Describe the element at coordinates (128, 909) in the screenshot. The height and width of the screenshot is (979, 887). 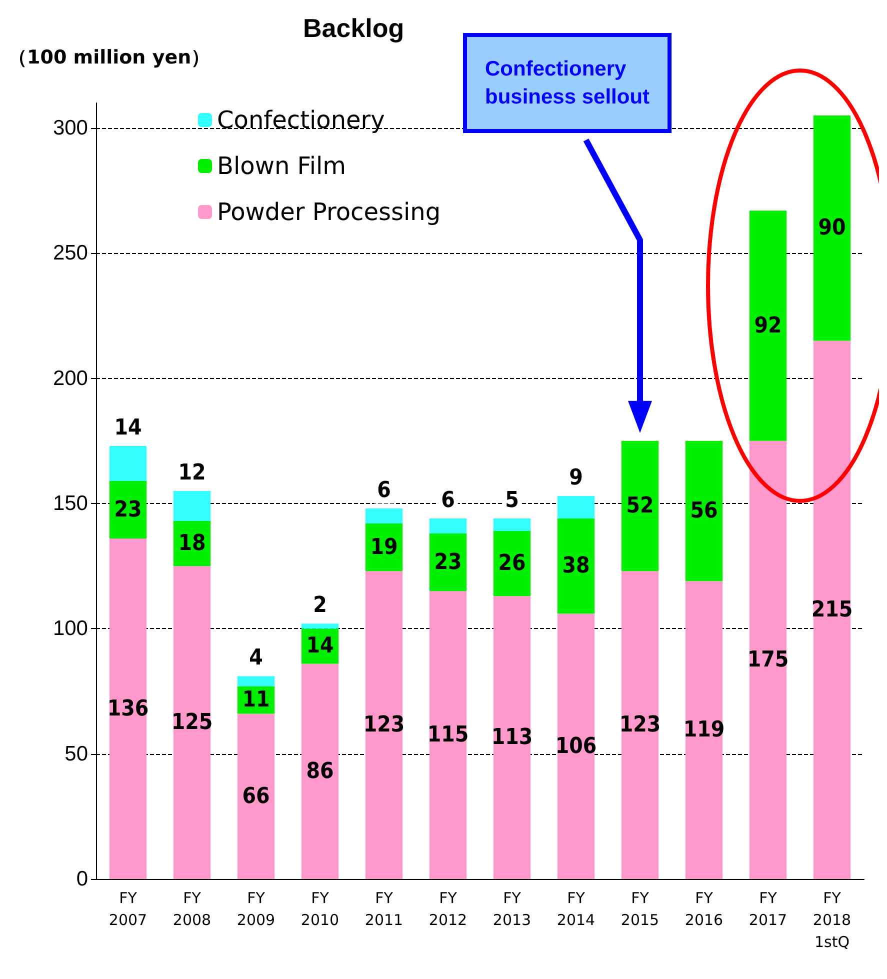
I see `x-tick-label: FY 2007` at that location.